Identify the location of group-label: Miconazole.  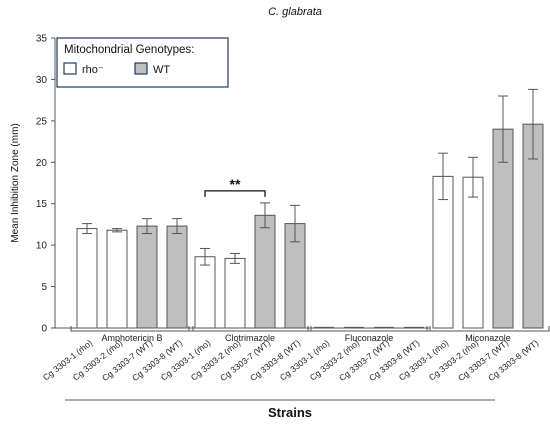
(488, 338).